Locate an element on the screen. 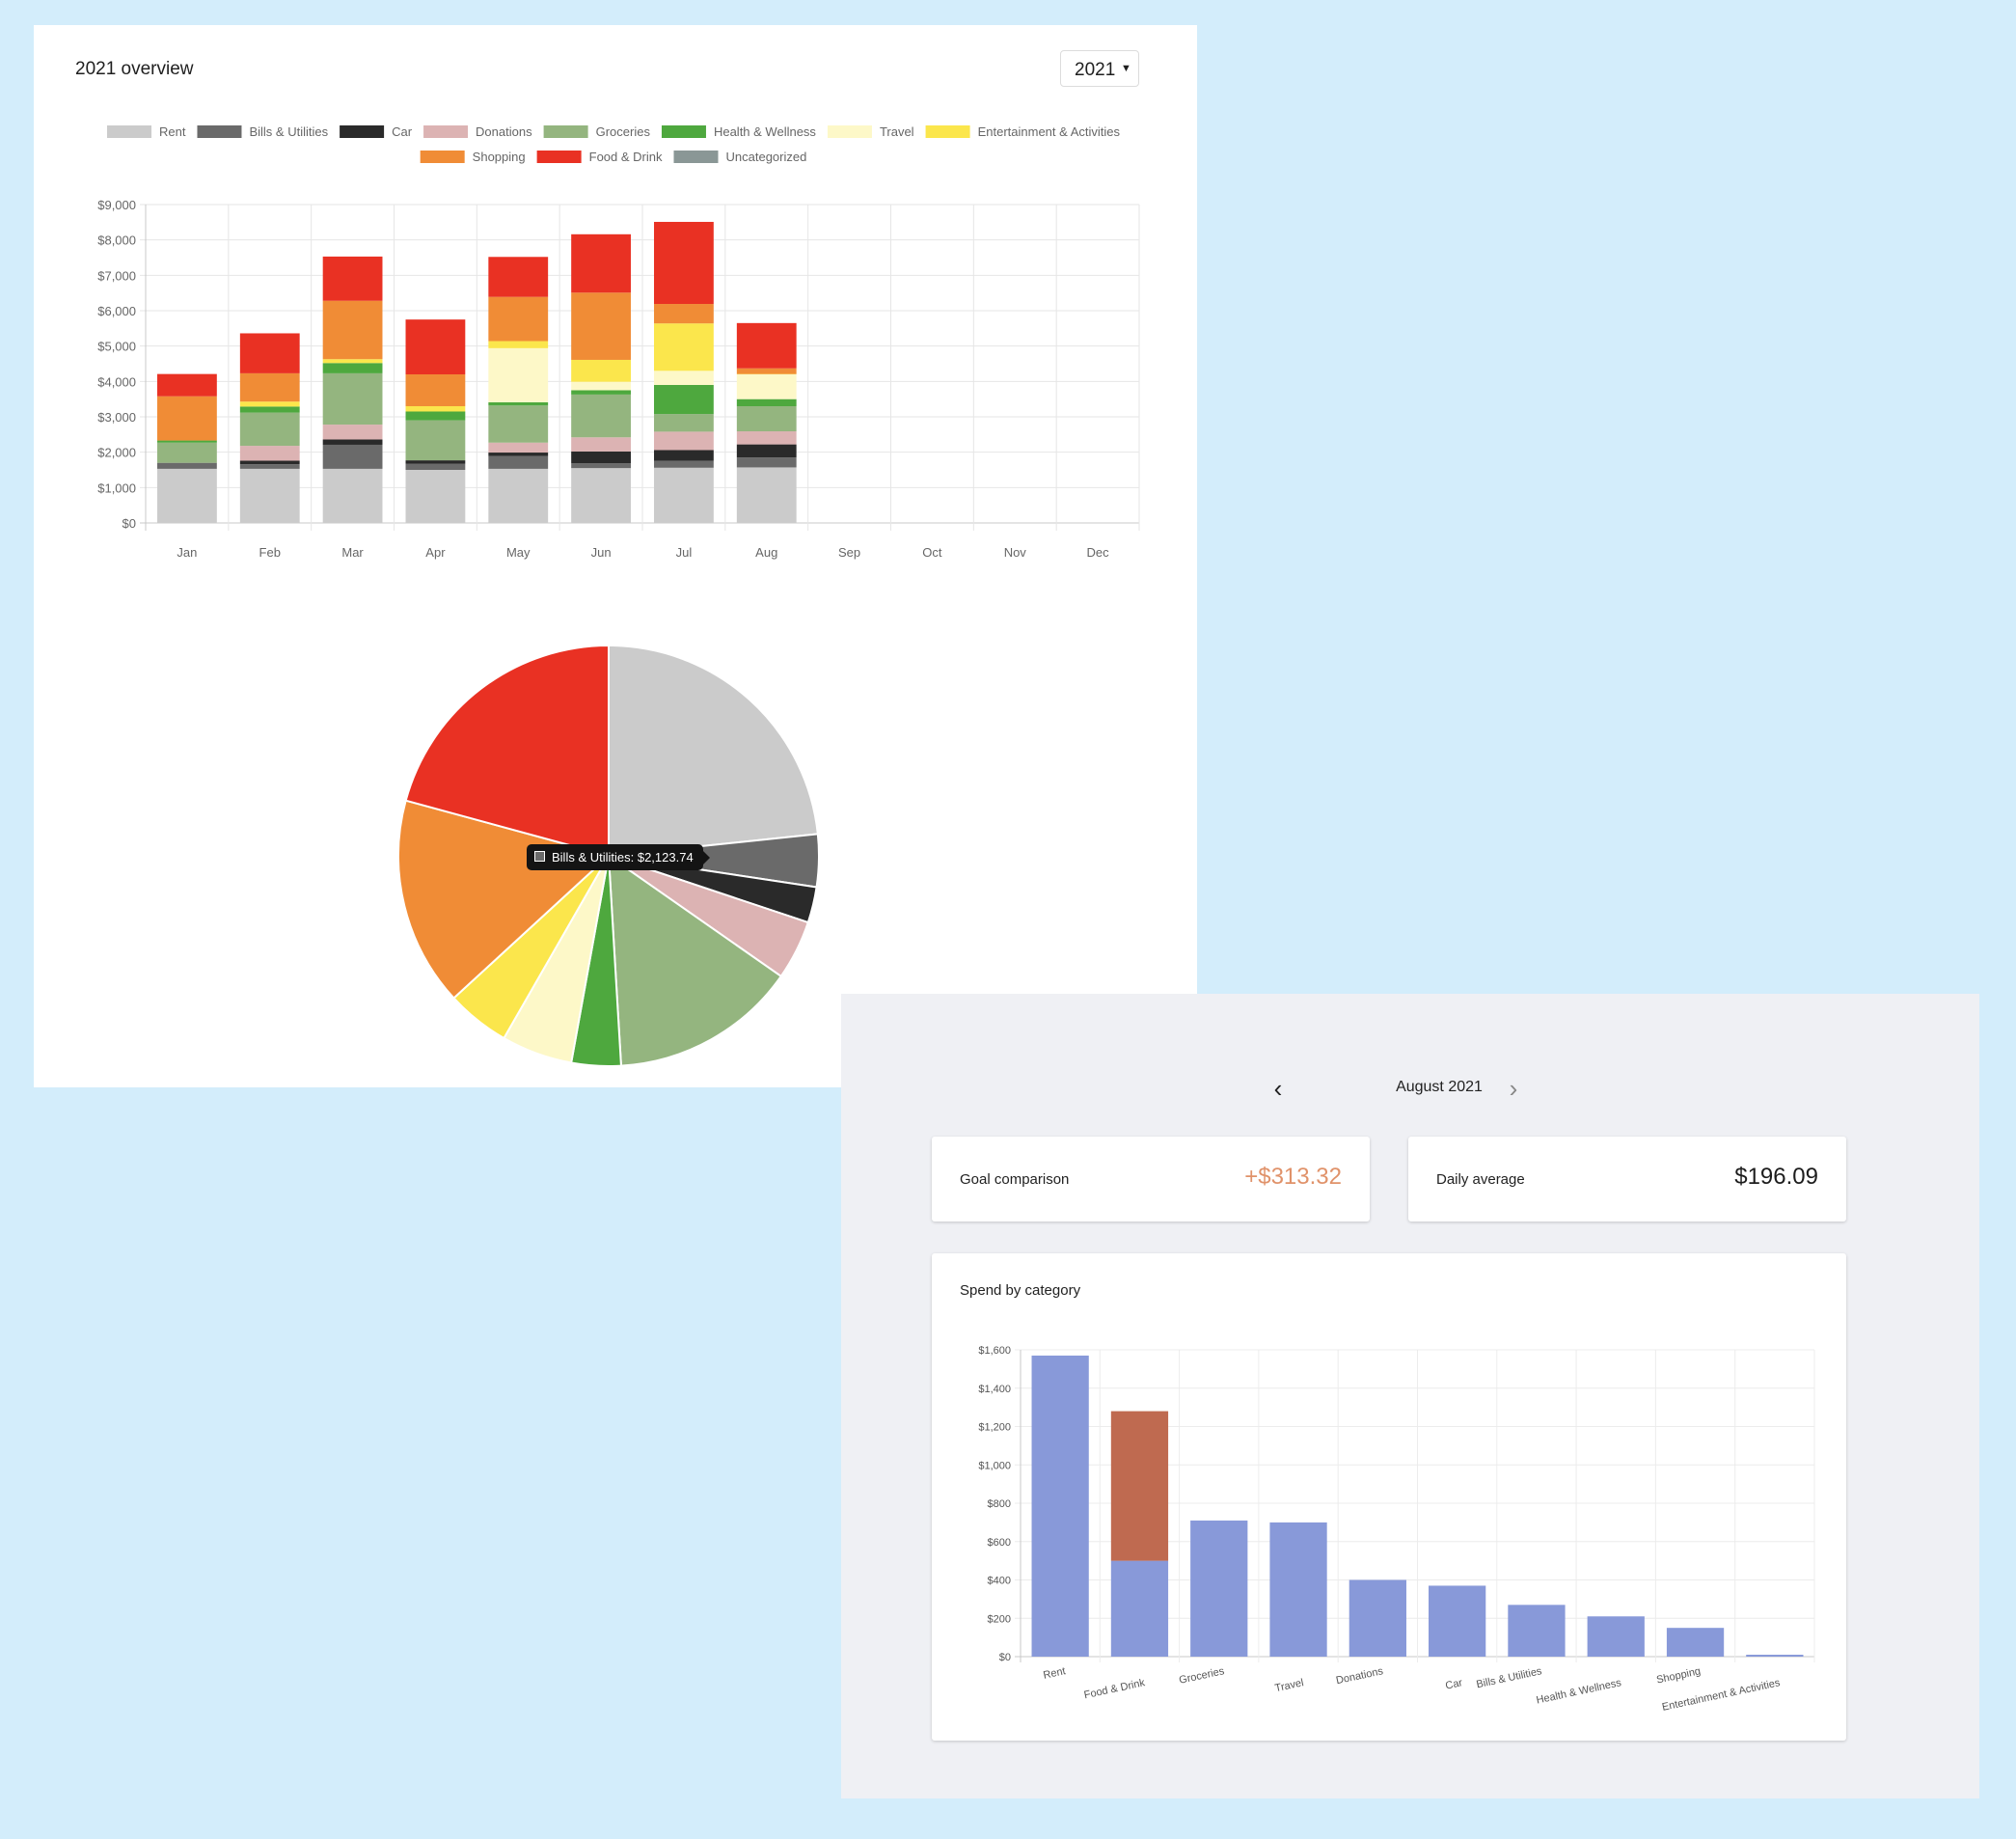 The width and height of the screenshot is (2016, 1839). x-tick-label: Car is located at coordinates (1453, 1684).